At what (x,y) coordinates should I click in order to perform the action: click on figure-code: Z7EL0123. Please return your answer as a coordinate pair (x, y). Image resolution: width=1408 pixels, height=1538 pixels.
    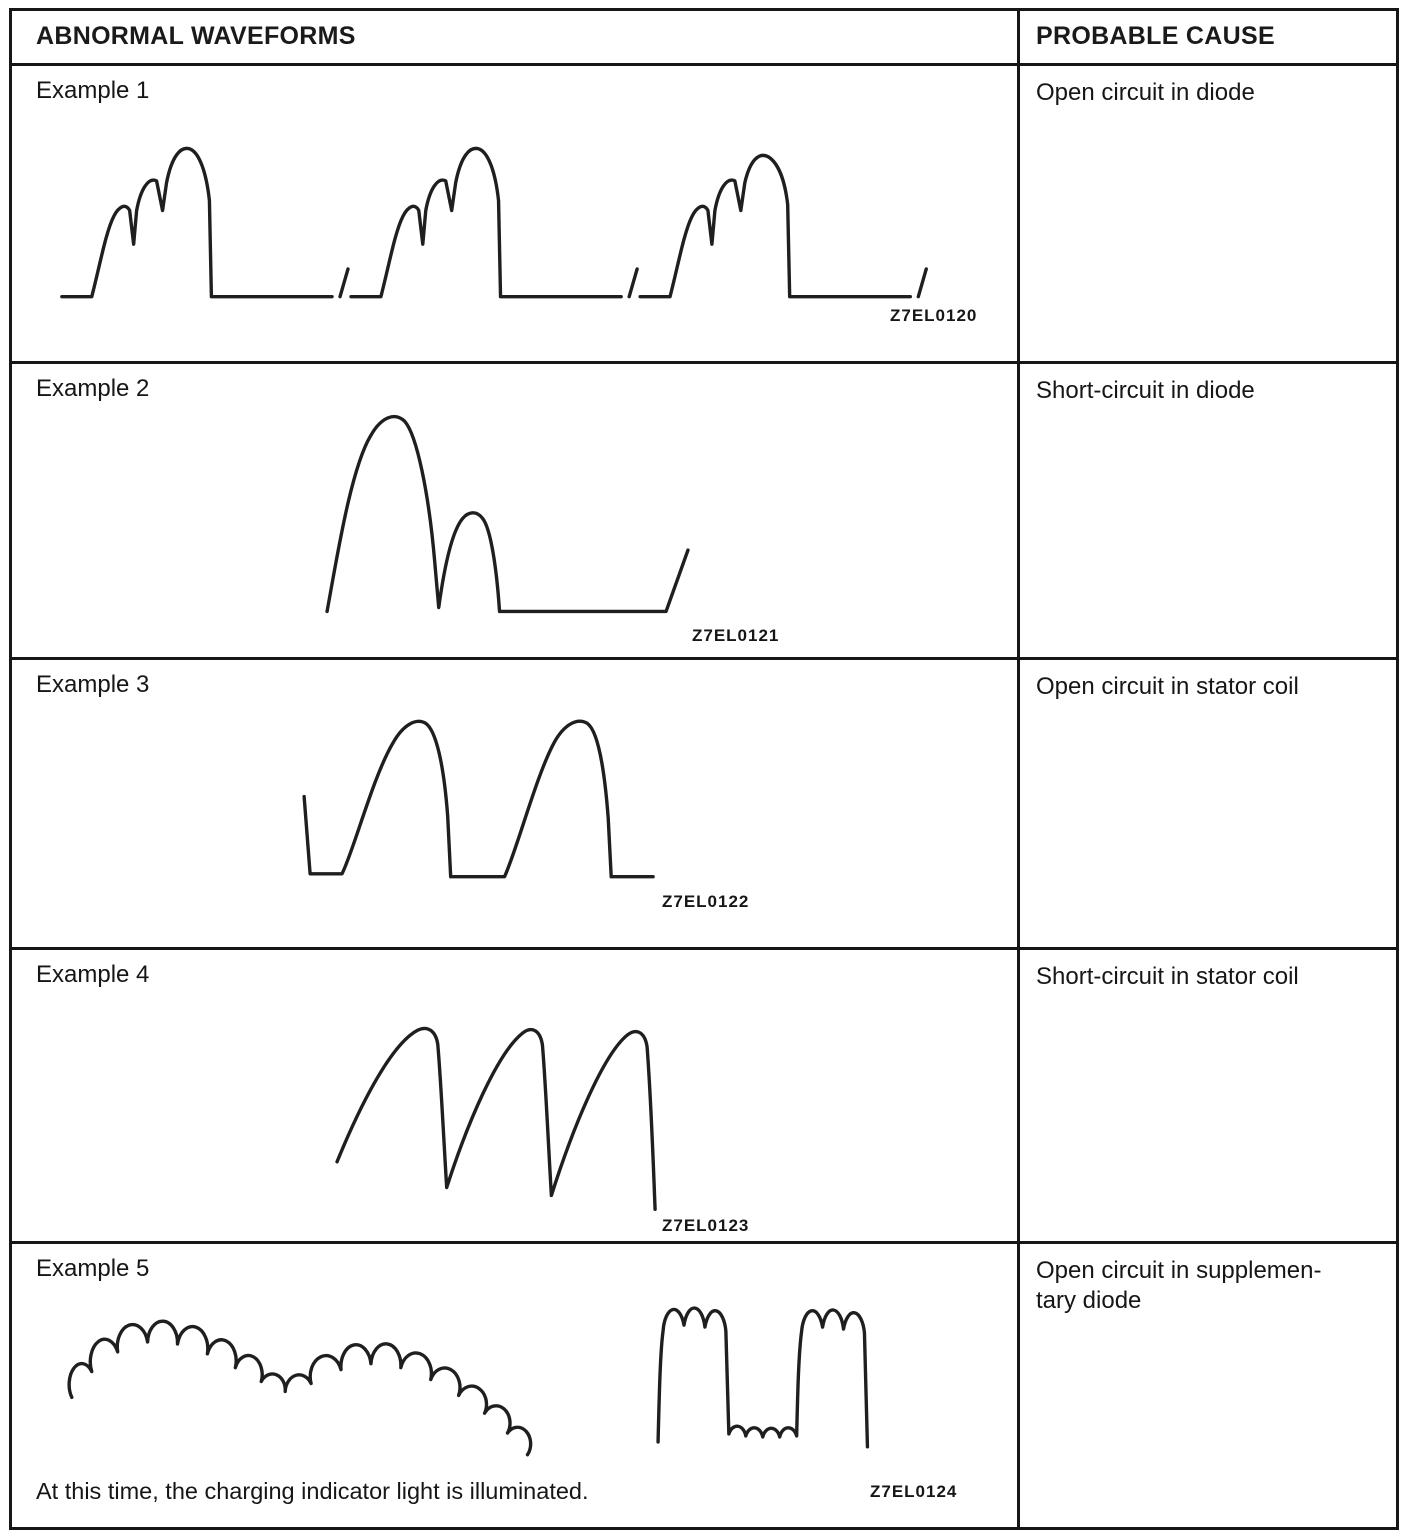
    Looking at the image, I should click on (706, 1225).